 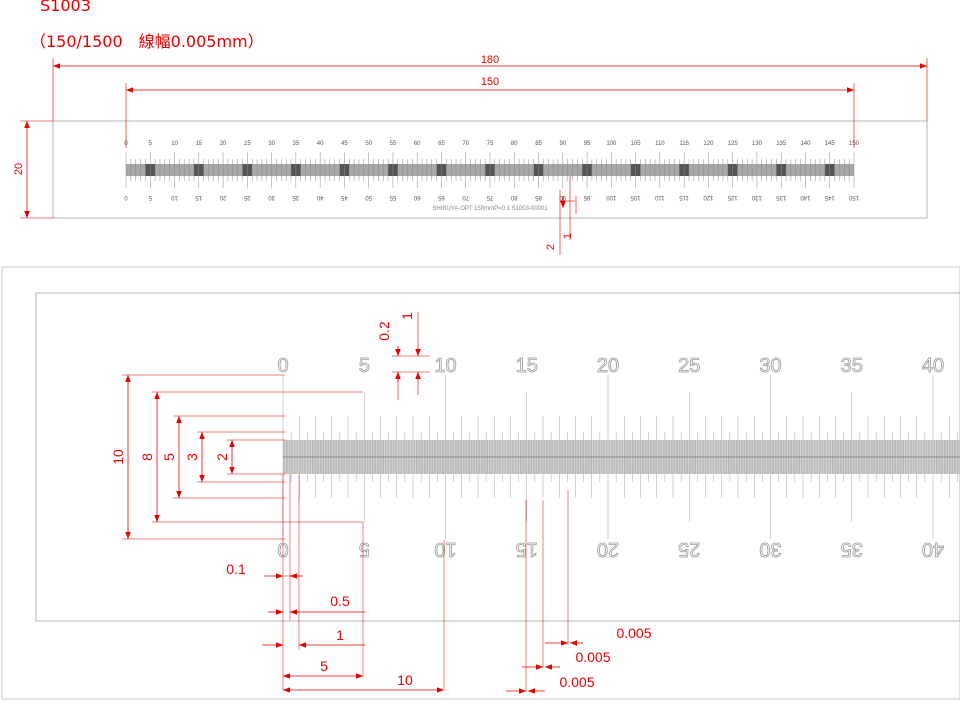 What do you see at coordinates (465, 144) in the screenshot?
I see `overview-scale-label: 70` at bounding box center [465, 144].